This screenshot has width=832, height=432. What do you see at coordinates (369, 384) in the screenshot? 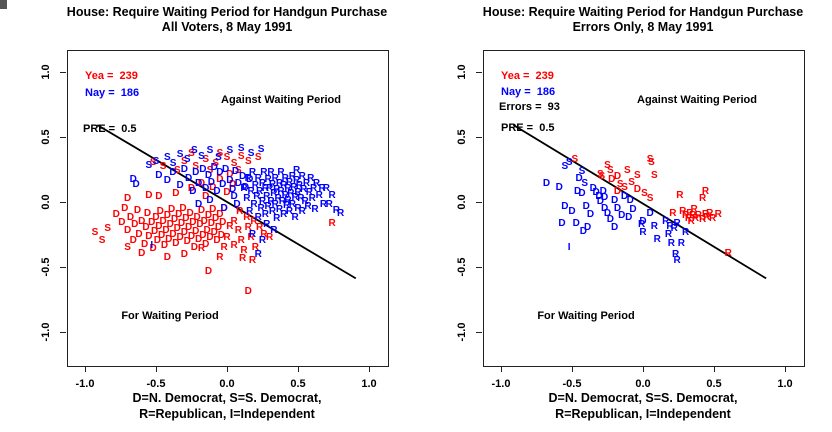
I see `x-tick-label: 1.0` at bounding box center [369, 384].